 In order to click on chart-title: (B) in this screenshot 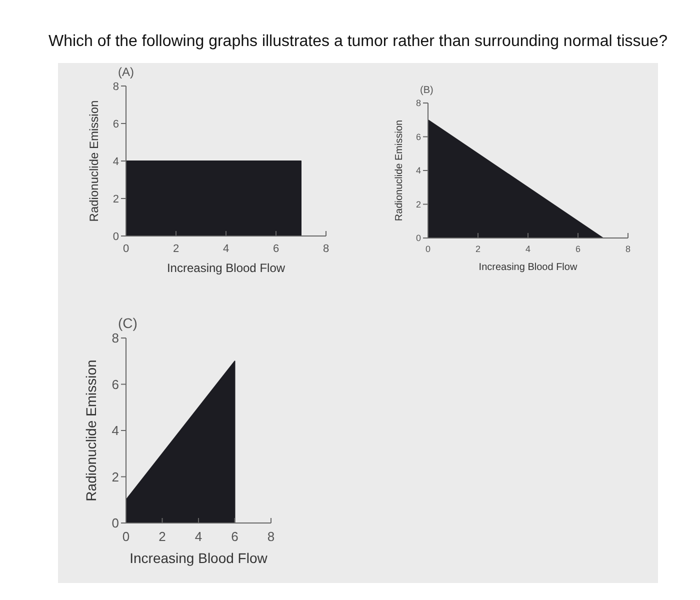, I will do `click(427, 90)`.